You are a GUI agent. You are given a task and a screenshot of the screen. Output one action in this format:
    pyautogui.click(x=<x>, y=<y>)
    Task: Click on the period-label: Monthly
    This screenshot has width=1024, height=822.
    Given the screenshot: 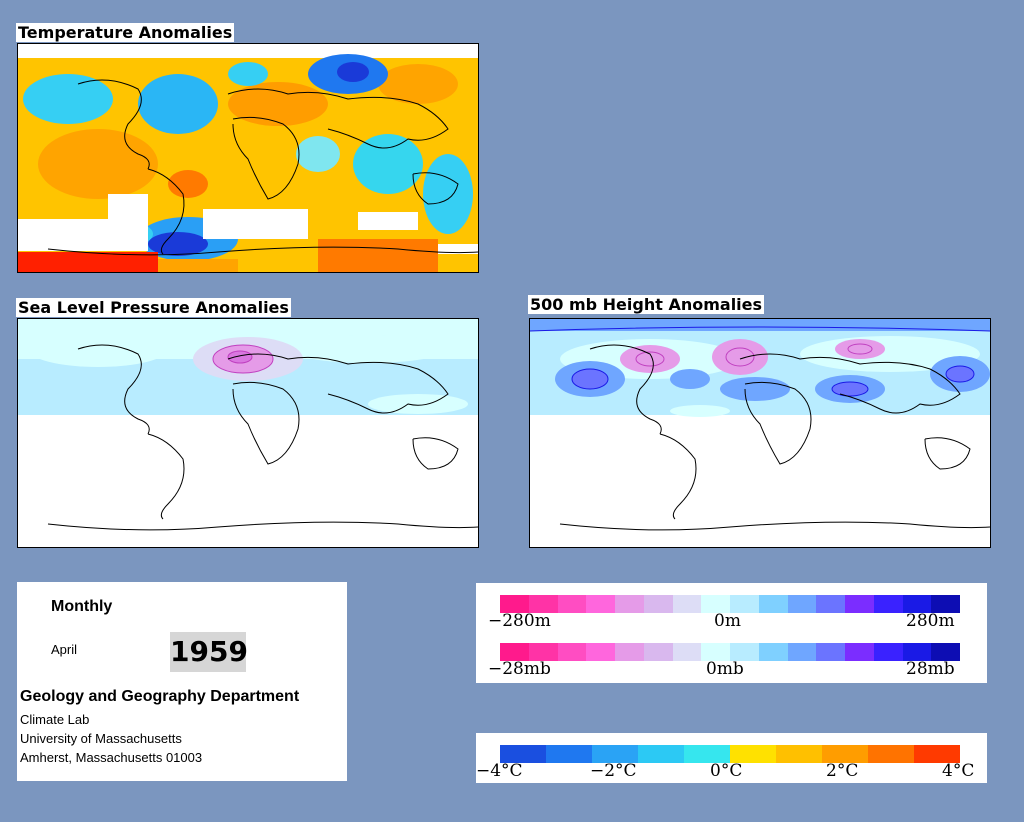 What is the action you would take?
    pyautogui.click(x=82, y=606)
    